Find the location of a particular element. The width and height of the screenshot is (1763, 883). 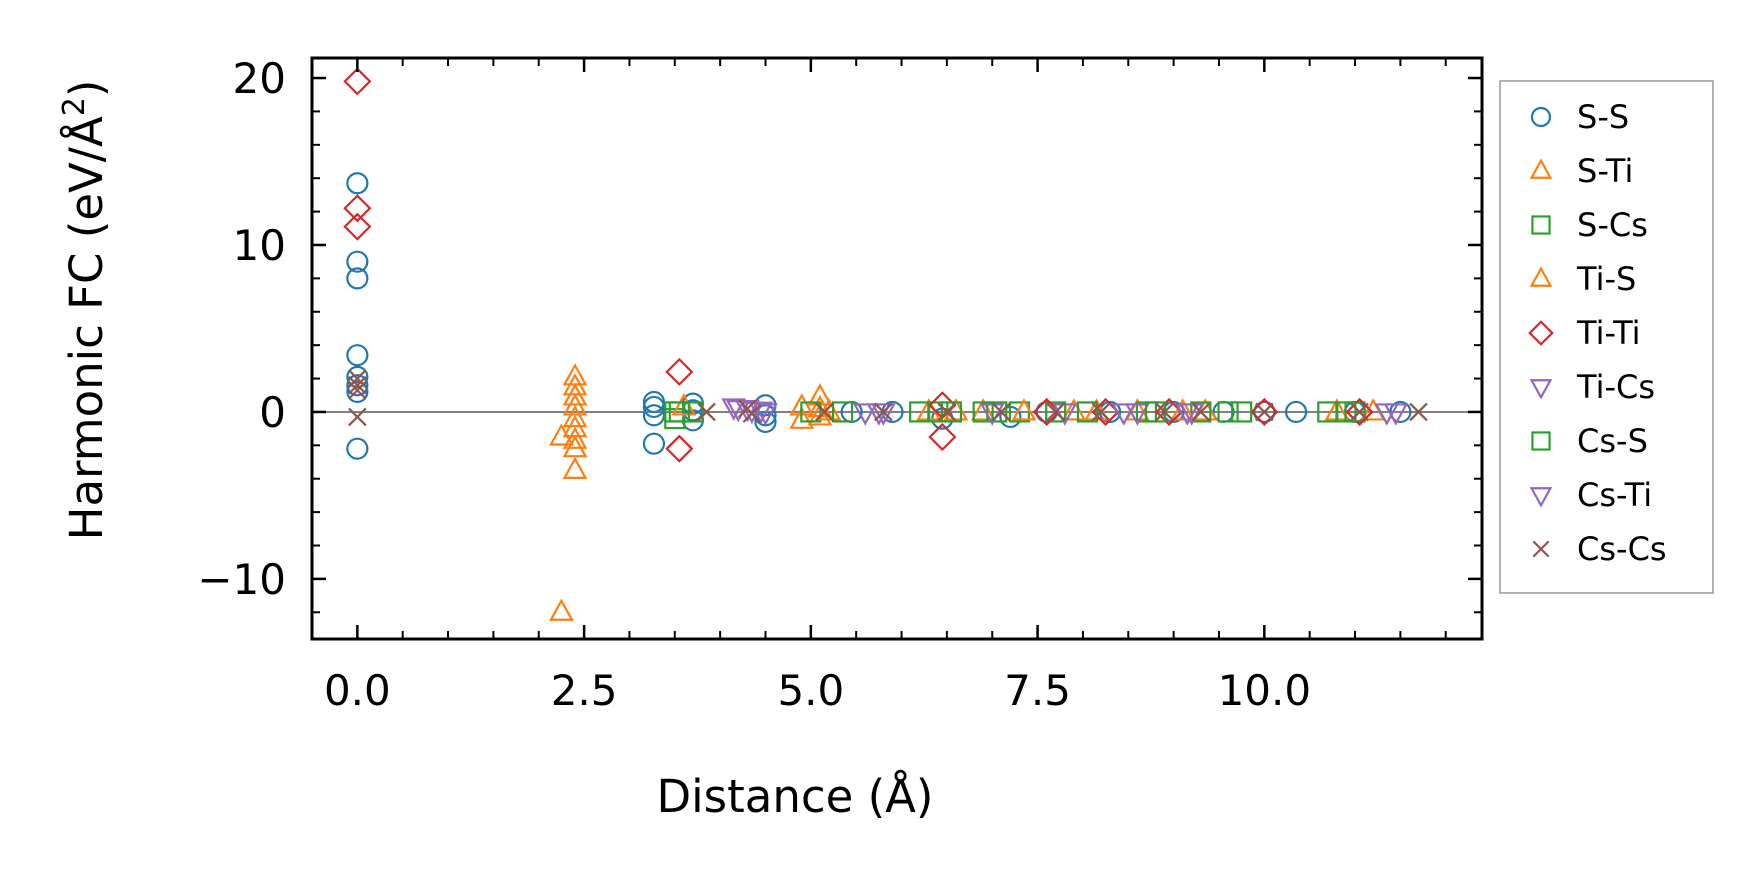

y-tick-label: 10 is located at coordinates (259, 245).